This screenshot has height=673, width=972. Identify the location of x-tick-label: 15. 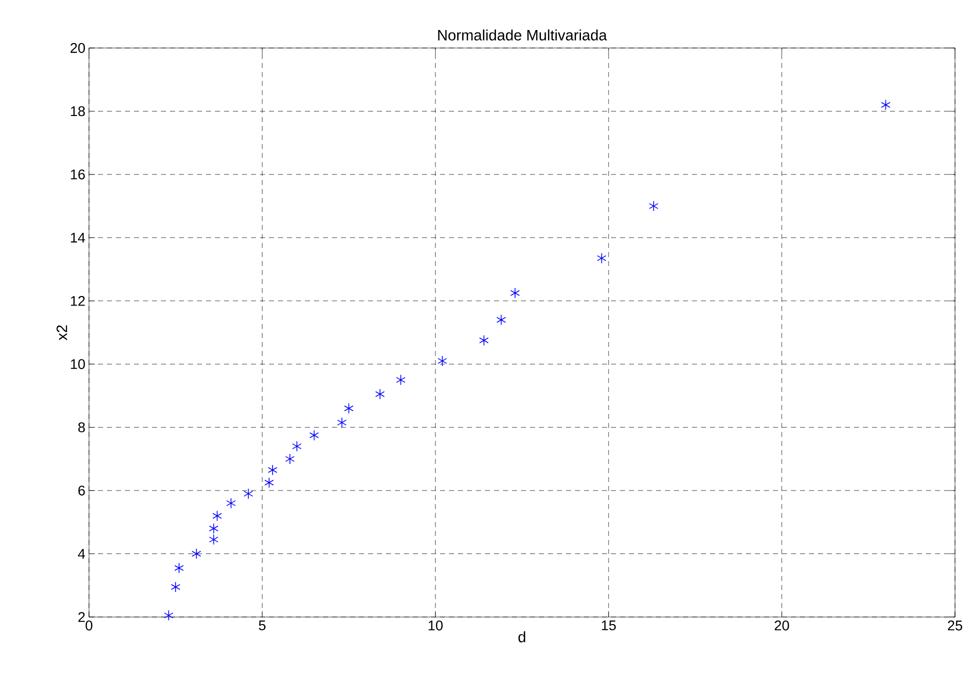
(609, 625).